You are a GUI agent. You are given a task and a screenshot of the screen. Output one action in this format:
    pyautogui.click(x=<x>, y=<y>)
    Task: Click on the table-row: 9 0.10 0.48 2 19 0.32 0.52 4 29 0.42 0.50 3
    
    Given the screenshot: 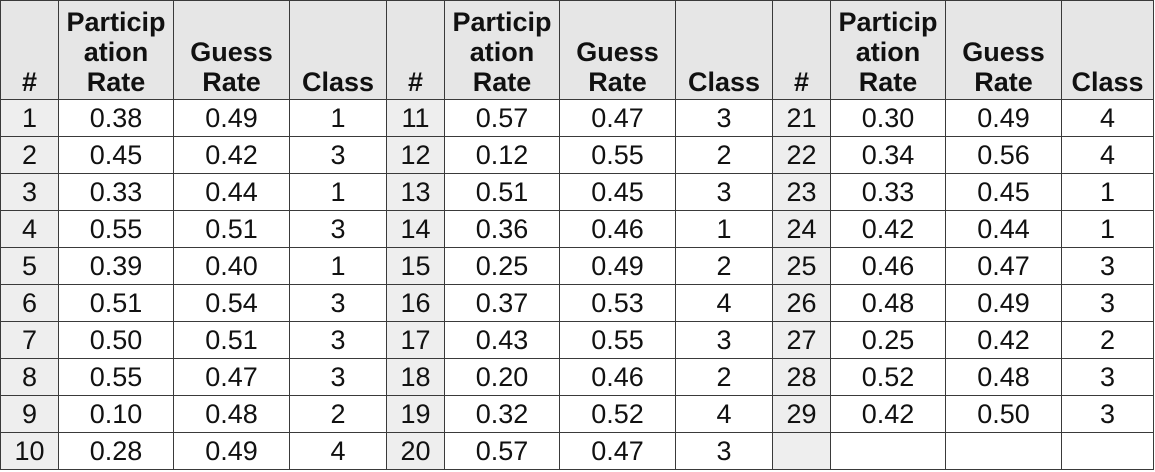 What is the action you would take?
    pyautogui.click(x=577, y=414)
    